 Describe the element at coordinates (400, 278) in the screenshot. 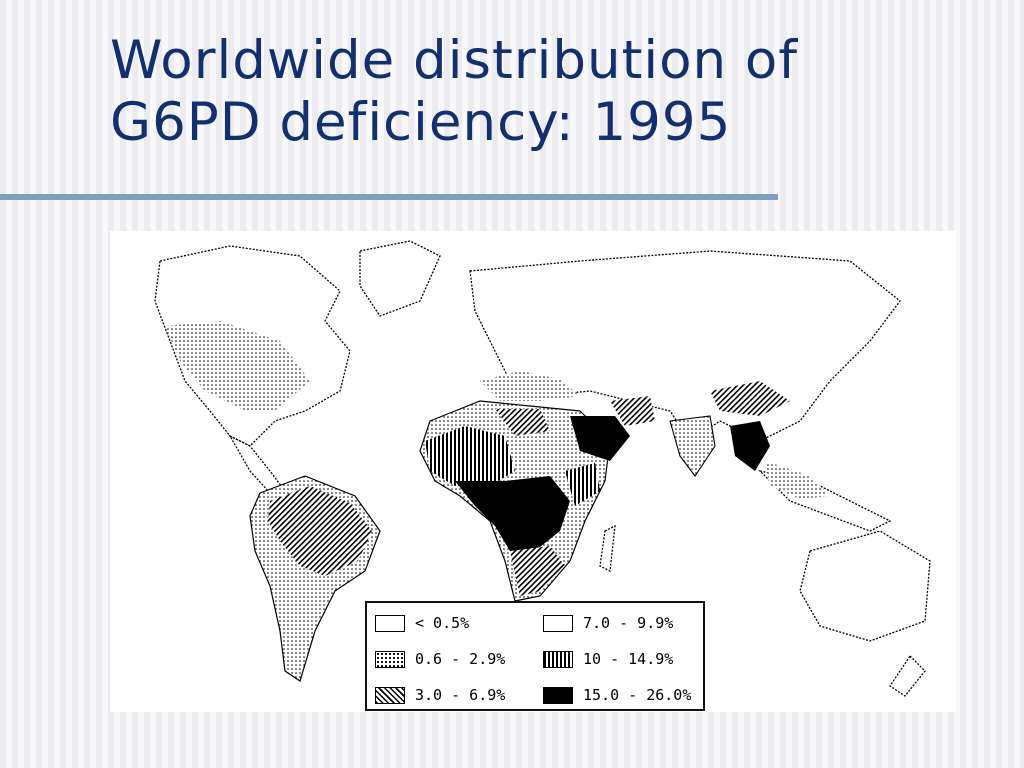

I see `greenland-outline` at that location.